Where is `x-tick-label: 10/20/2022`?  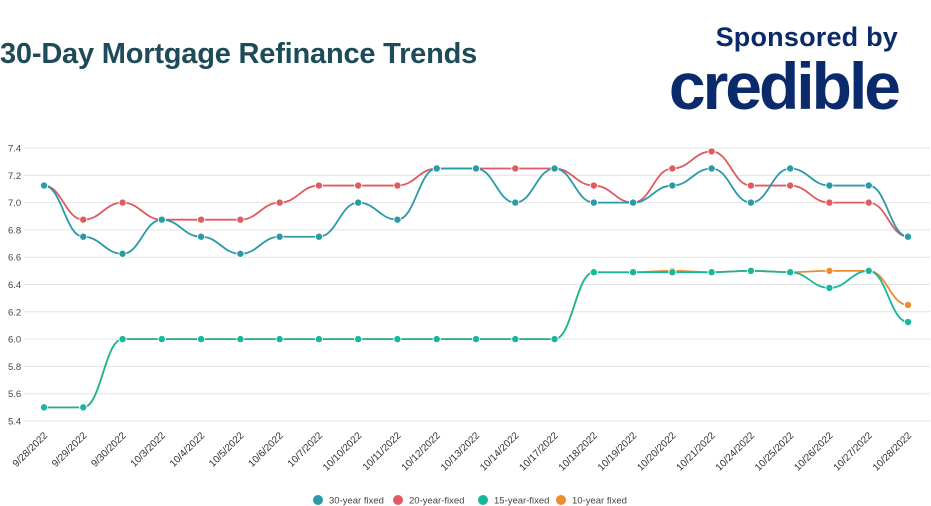 x-tick-label: 10/20/2022 is located at coordinates (656, 451).